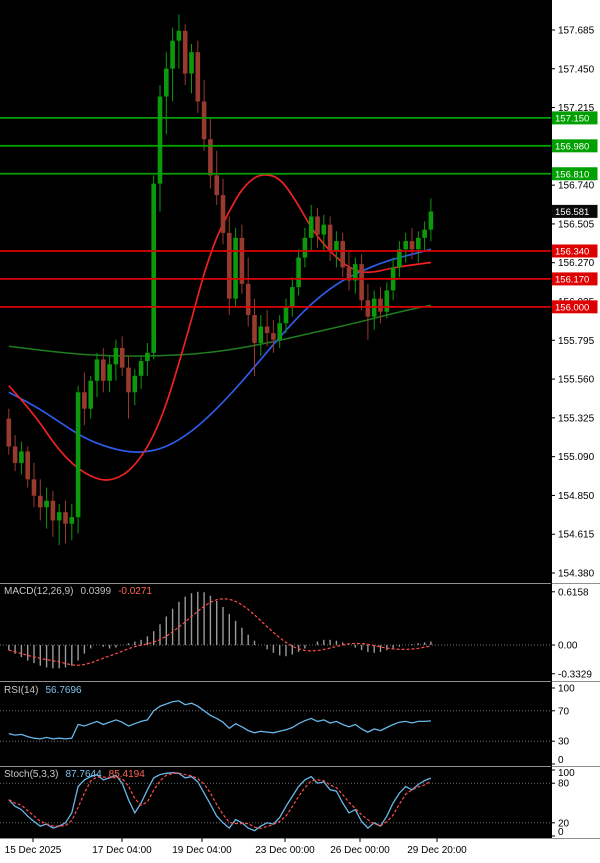 The width and height of the screenshot is (600, 863). Describe the element at coordinates (572, 307) in the screenshot. I see `support-badge-text: 156.000` at that location.